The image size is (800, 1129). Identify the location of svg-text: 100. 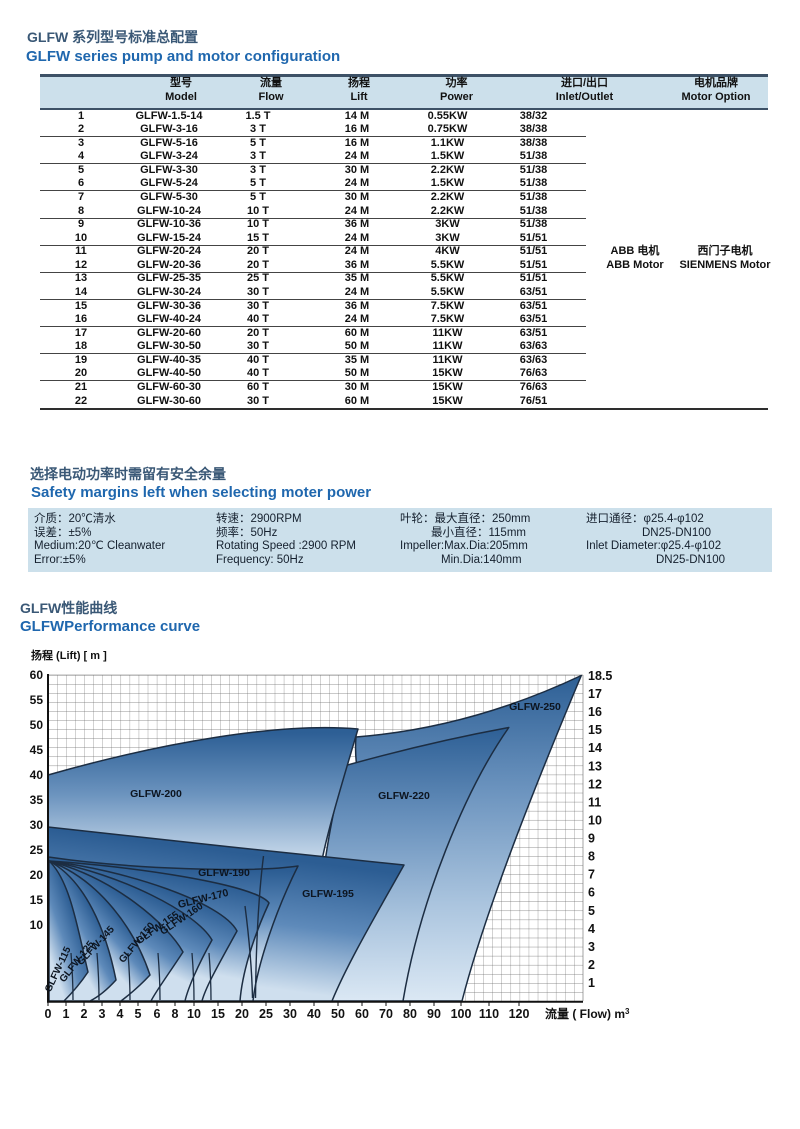
(461, 1014).